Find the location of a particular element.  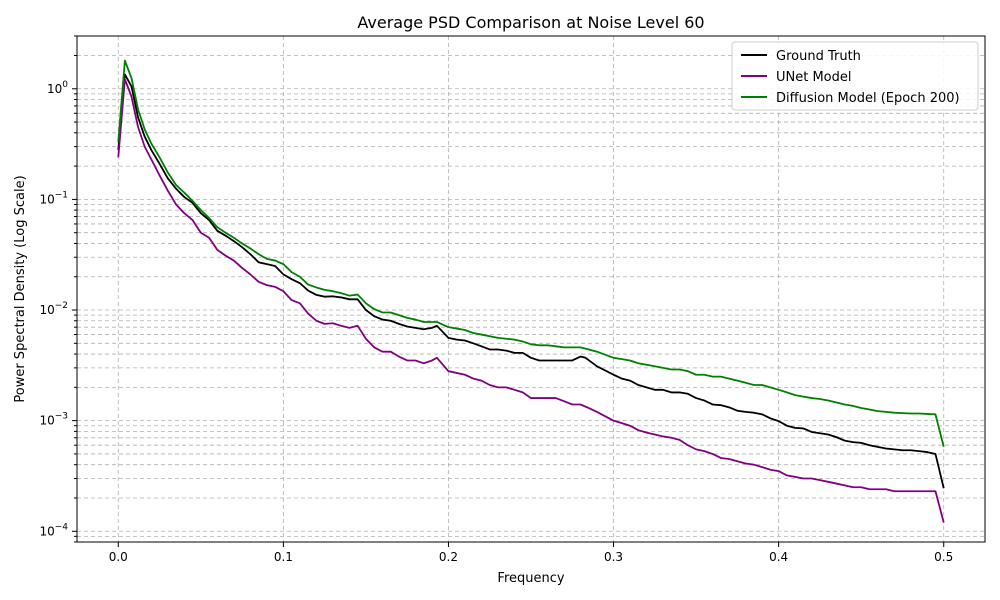

legend-label-ground-truth: Ground Truth is located at coordinates (818, 56).